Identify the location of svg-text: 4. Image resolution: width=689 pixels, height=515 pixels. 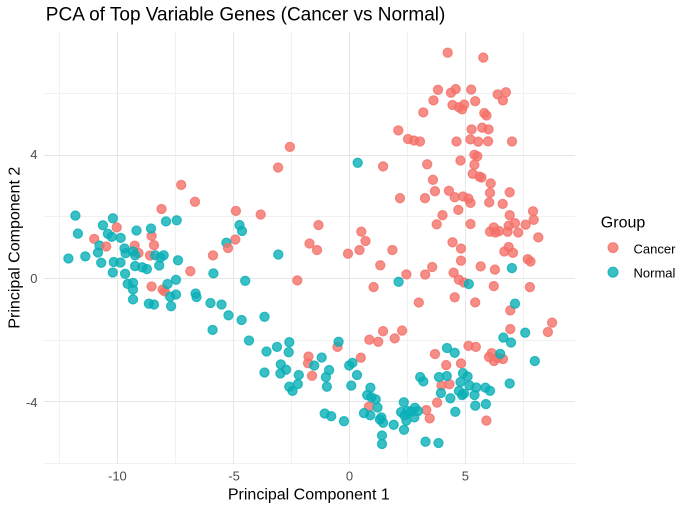
(33, 154).